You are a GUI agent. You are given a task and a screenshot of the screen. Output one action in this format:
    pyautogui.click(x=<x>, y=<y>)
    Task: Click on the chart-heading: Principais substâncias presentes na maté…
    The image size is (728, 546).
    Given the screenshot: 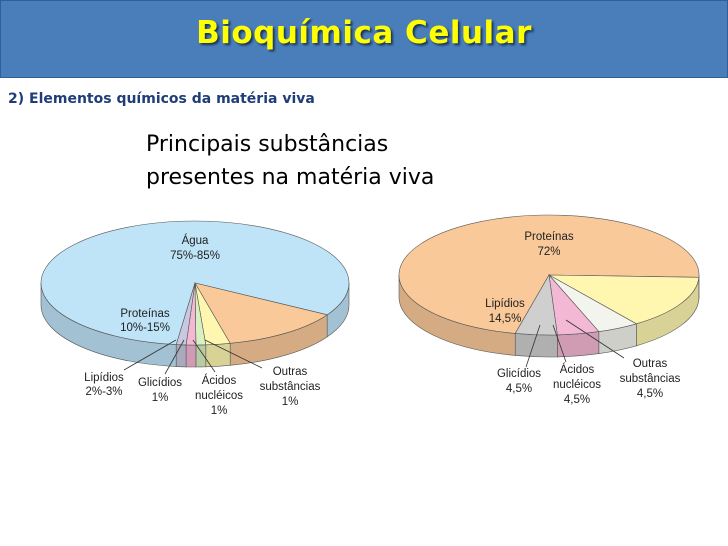 What is the action you would take?
    pyautogui.click(x=346, y=161)
    